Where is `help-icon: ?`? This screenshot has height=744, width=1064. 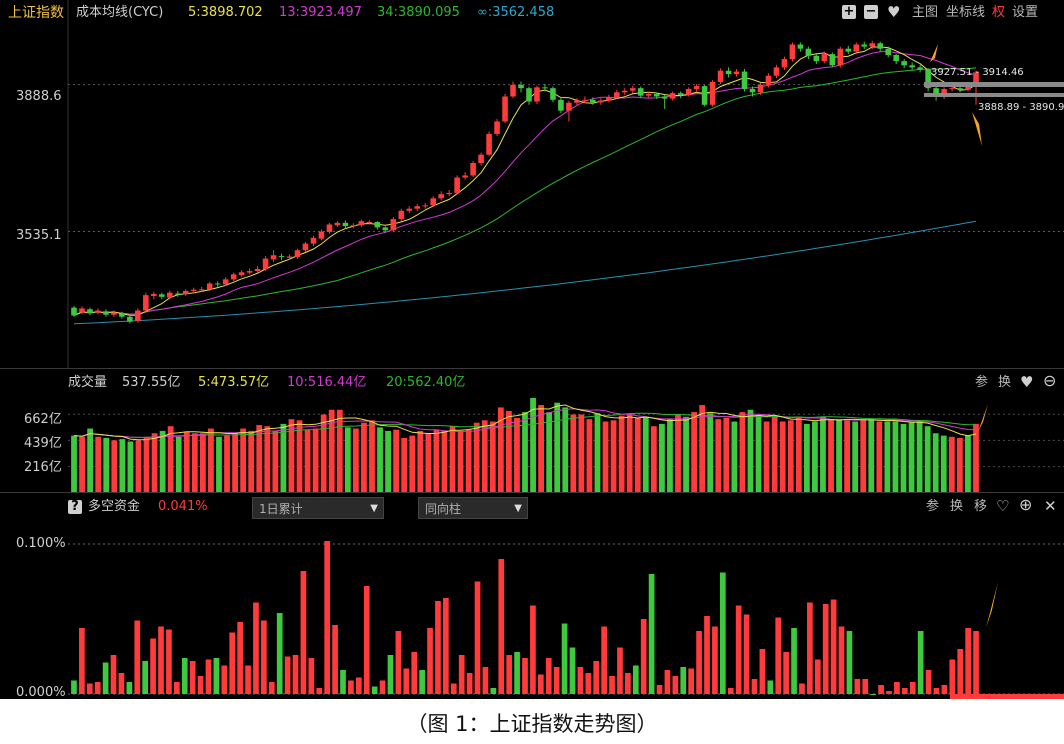 help-icon: ? is located at coordinates (75, 507).